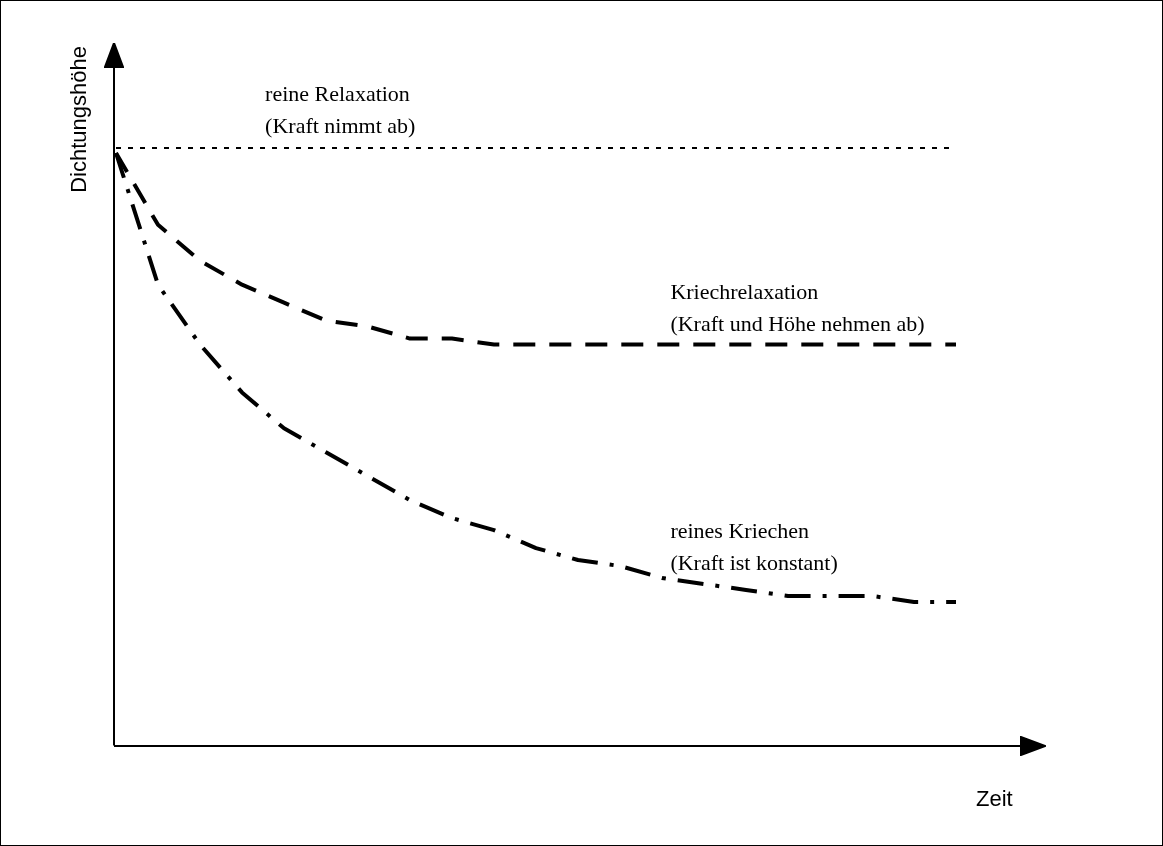 Image resolution: width=1163 pixels, height=846 pixels. What do you see at coordinates (994, 798) in the screenshot?
I see `x-axis-title: Zeit` at bounding box center [994, 798].